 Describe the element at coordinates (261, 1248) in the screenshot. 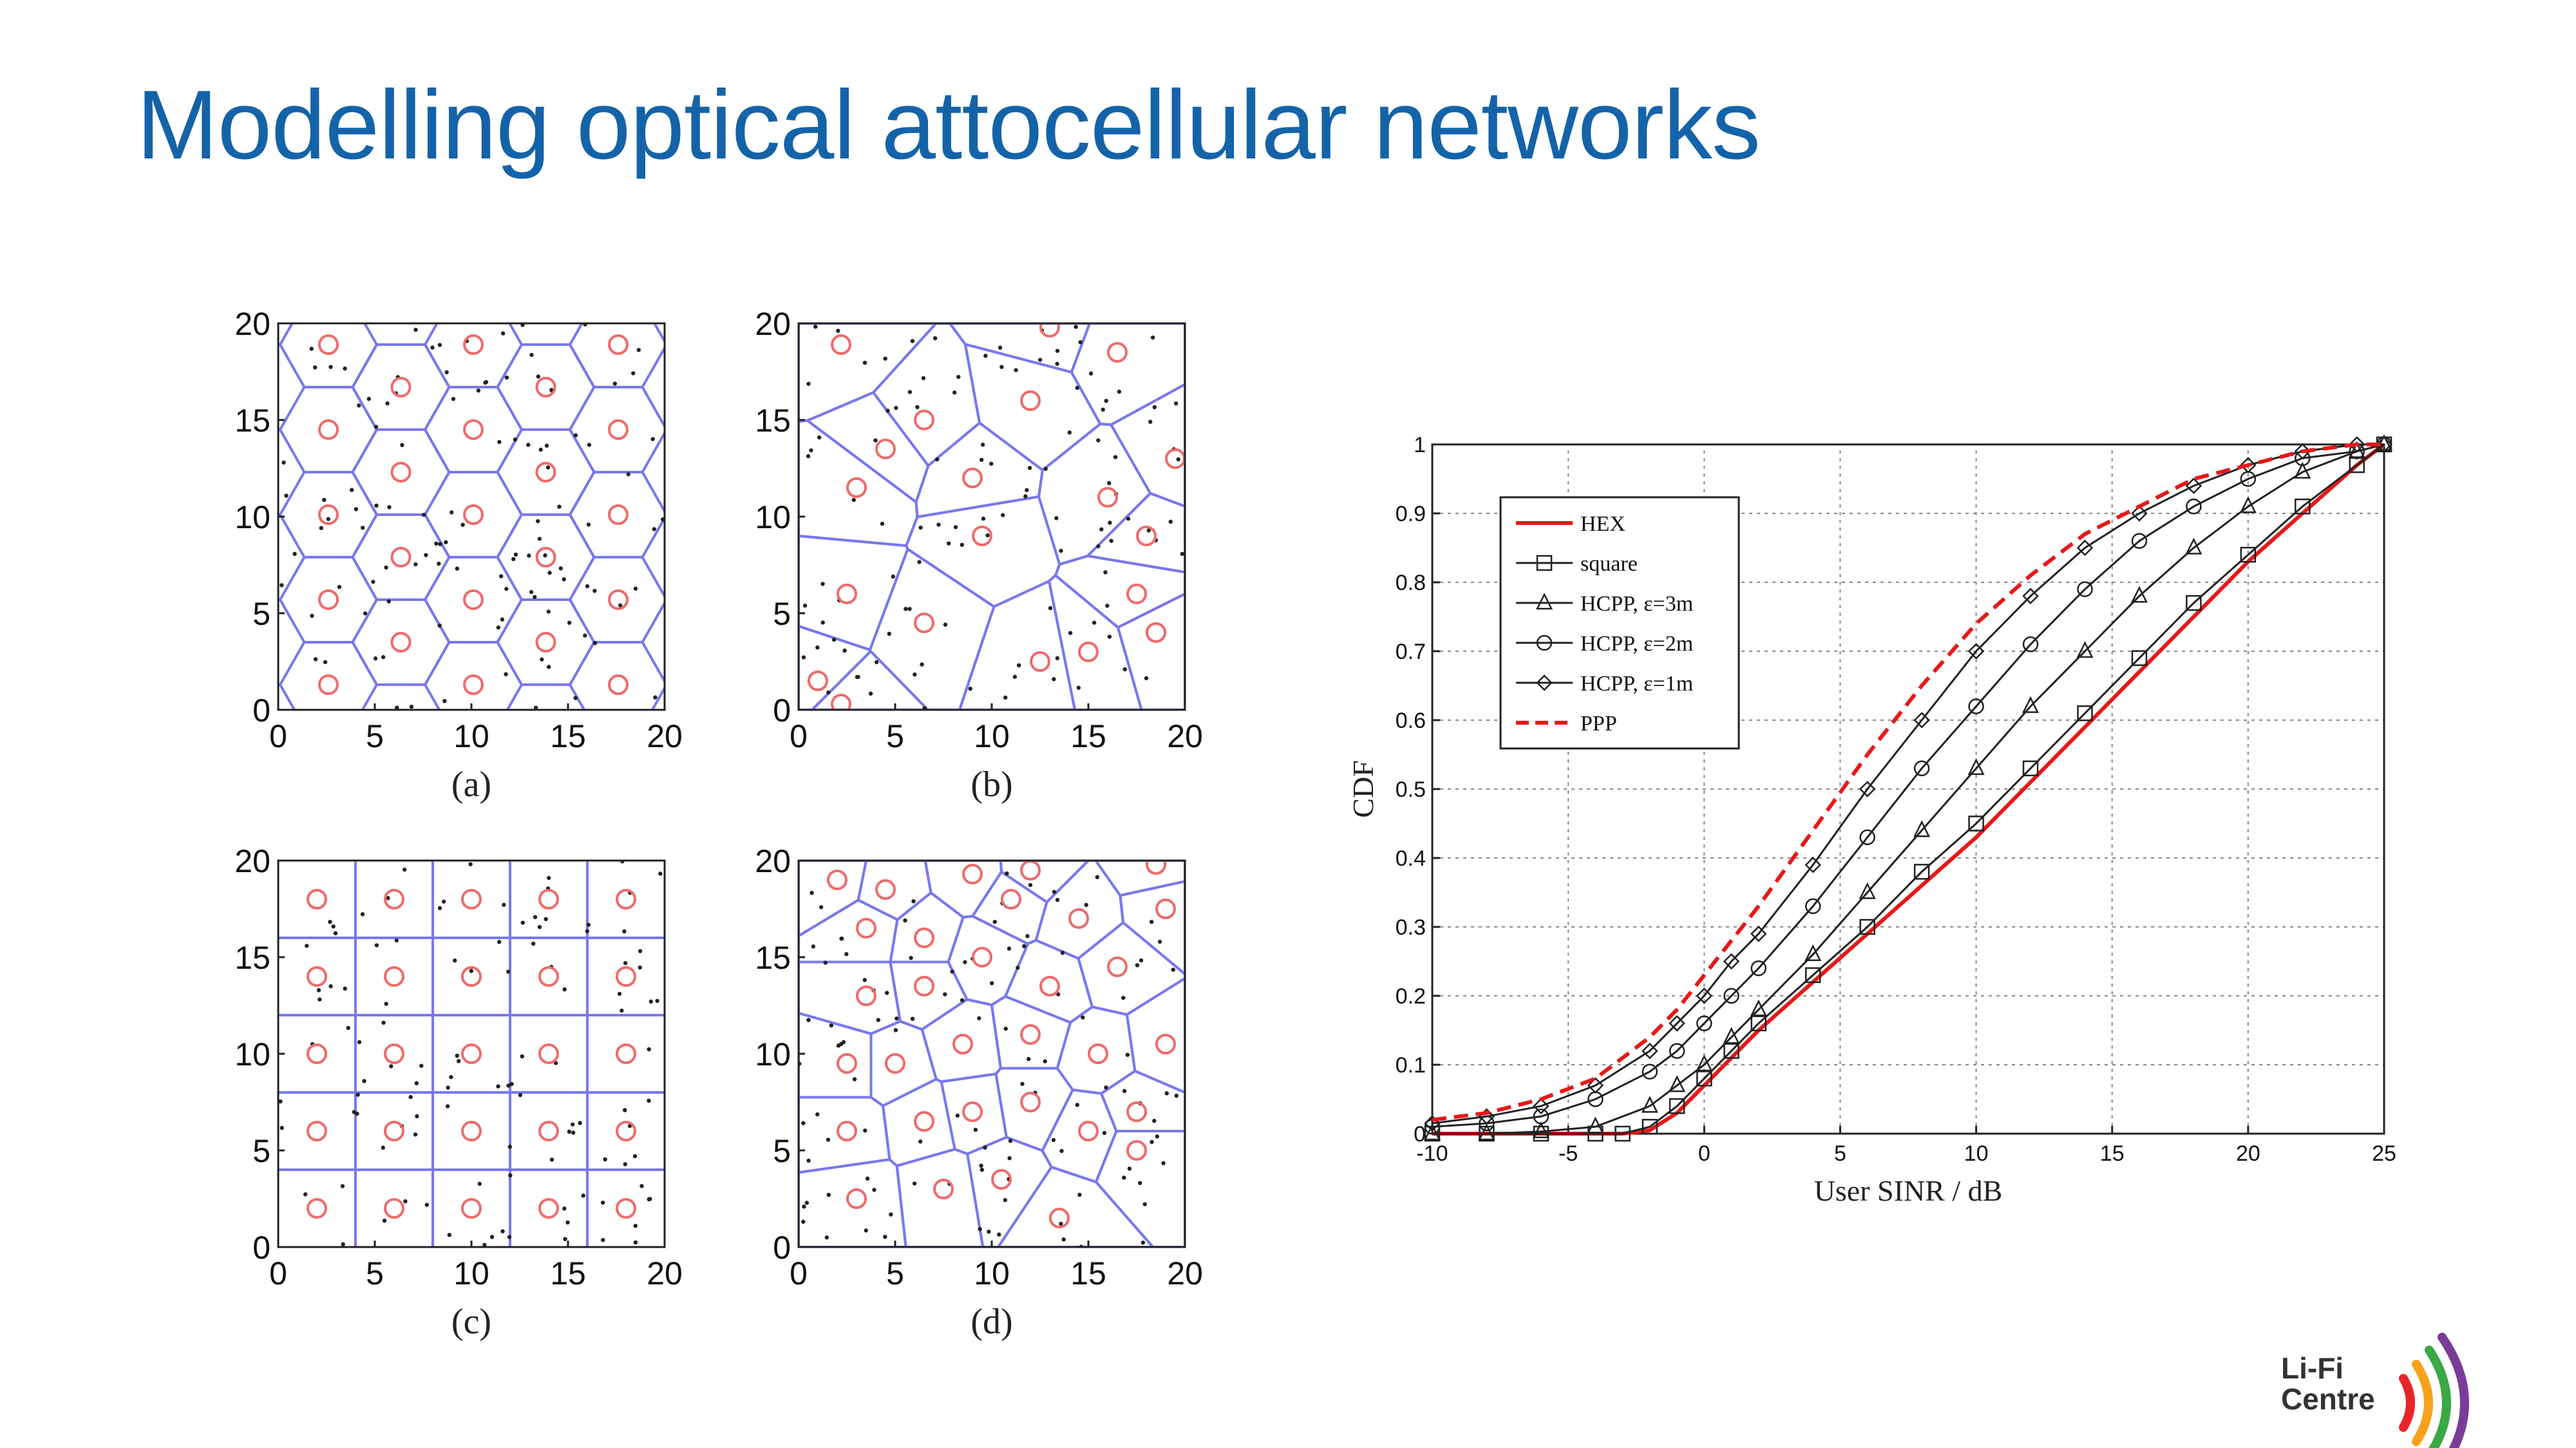

I see `y-tick-label: 0` at that location.